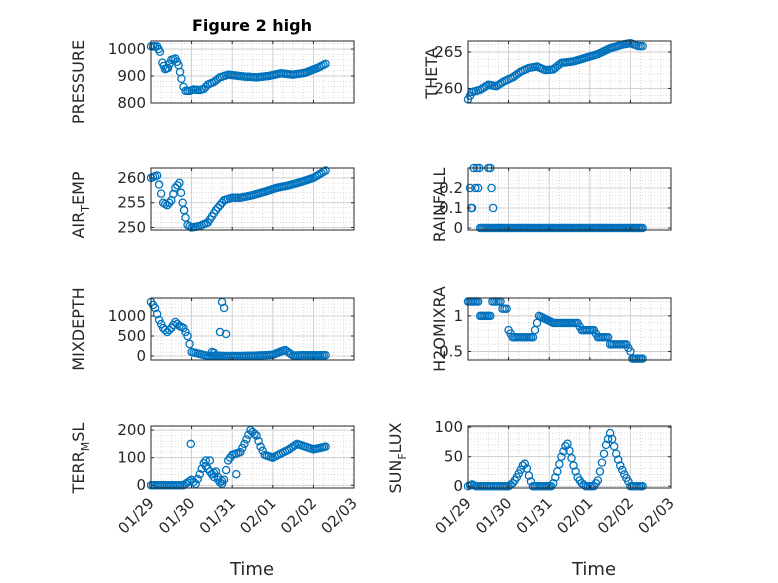 This screenshot has height=583, width=778. What do you see at coordinates (448, 52) in the screenshot?
I see `y-tick-label: 265` at bounding box center [448, 52].